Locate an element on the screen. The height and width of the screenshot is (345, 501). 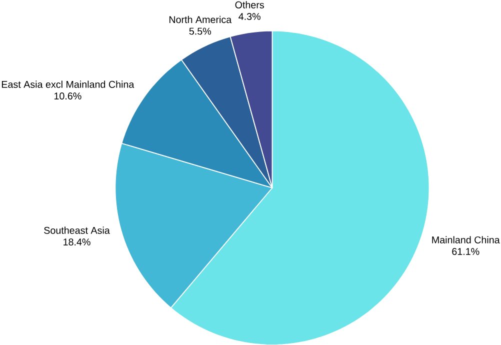
slice-label: Mainland China is located at coordinates (466, 240).